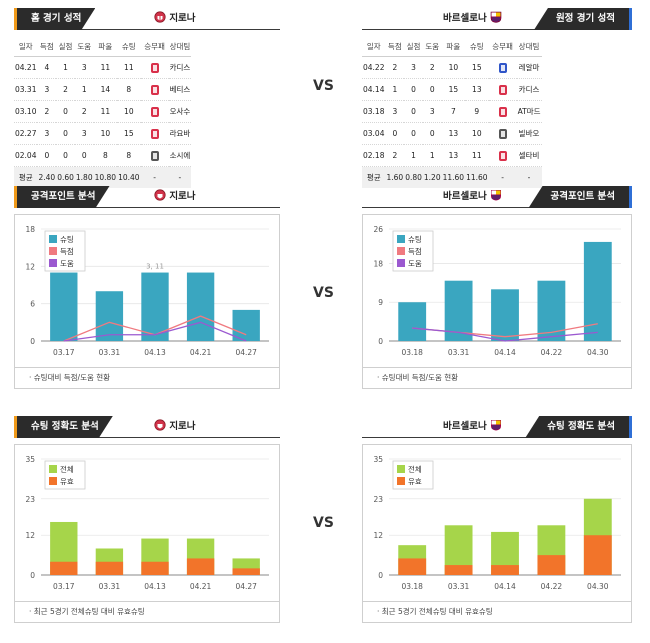  What do you see at coordinates (529, 67) in the screenshot?
I see `table-cell: 레알마` at bounding box center [529, 67].